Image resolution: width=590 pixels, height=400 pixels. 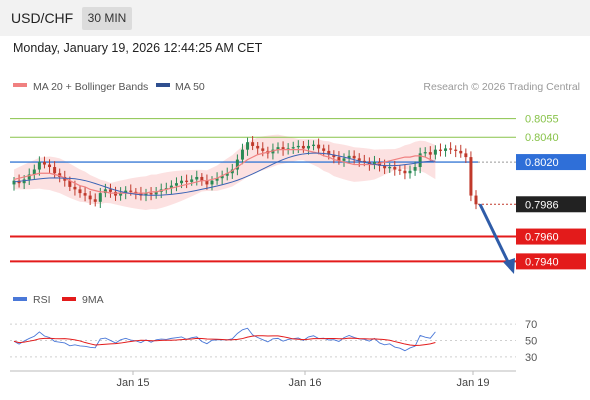 I want to click on support-label: 0.7940, so click(x=542, y=262).